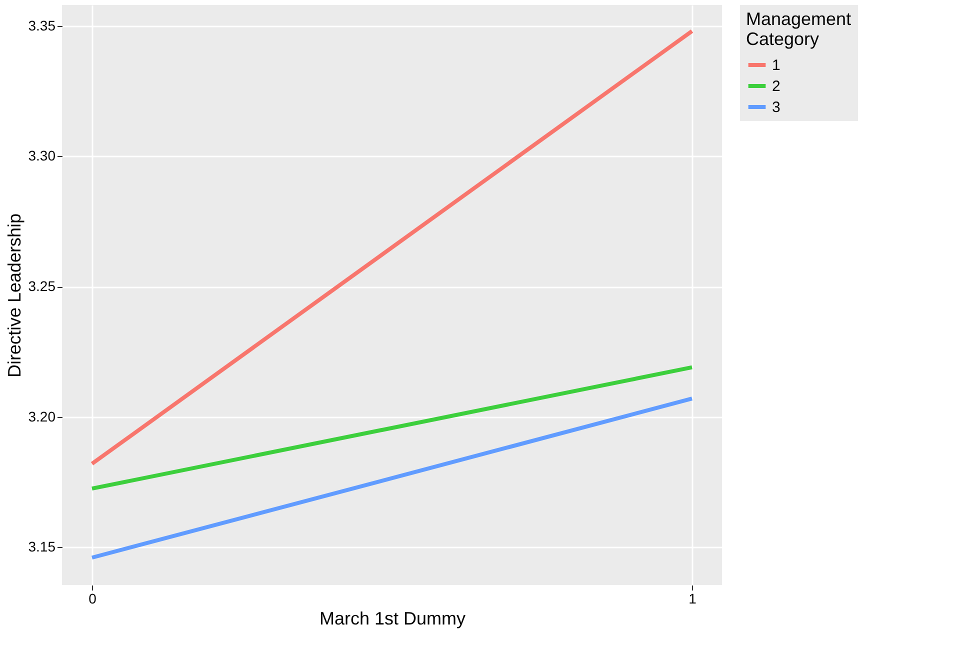 The height and width of the screenshot is (667, 962). Describe the element at coordinates (776, 86) in the screenshot. I see `legend-label: 2` at that location.